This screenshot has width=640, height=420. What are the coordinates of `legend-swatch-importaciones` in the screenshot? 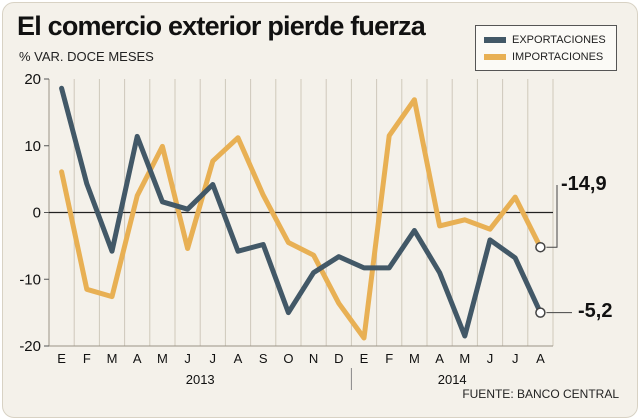 It's located at (495, 57).